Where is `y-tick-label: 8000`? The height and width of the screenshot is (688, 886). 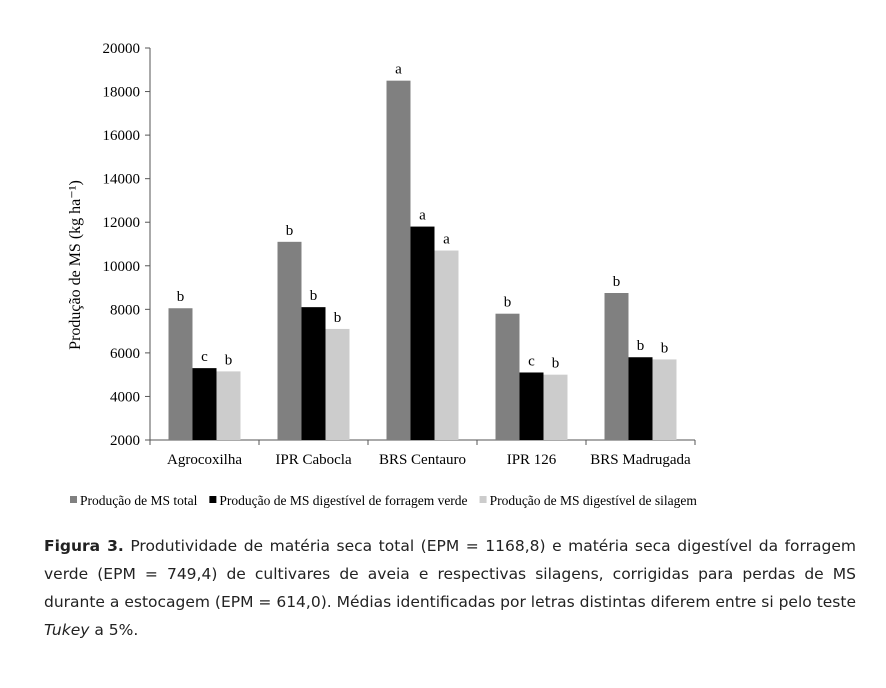 y-tick-label: 8000 is located at coordinates (125, 310).